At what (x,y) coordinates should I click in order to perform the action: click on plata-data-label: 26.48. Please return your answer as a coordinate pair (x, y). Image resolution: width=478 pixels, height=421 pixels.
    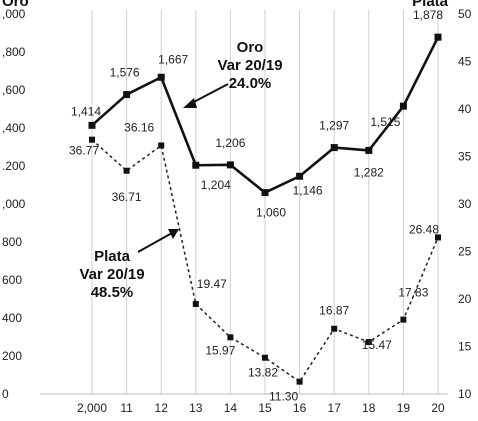
    Looking at the image, I should click on (424, 229).